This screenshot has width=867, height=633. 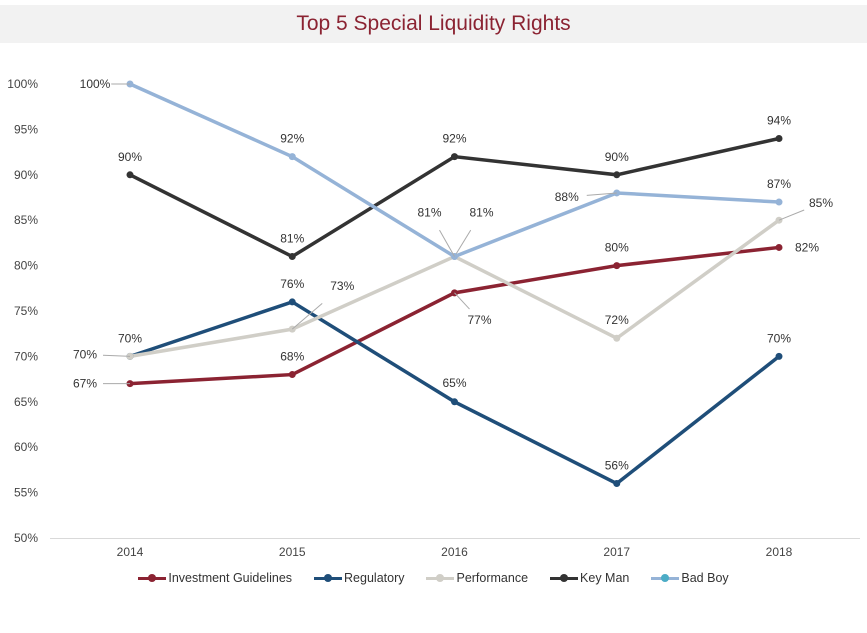 What do you see at coordinates (292, 552) in the screenshot?
I see `x-tick-label: 2015` at bounding box center [292, 552].